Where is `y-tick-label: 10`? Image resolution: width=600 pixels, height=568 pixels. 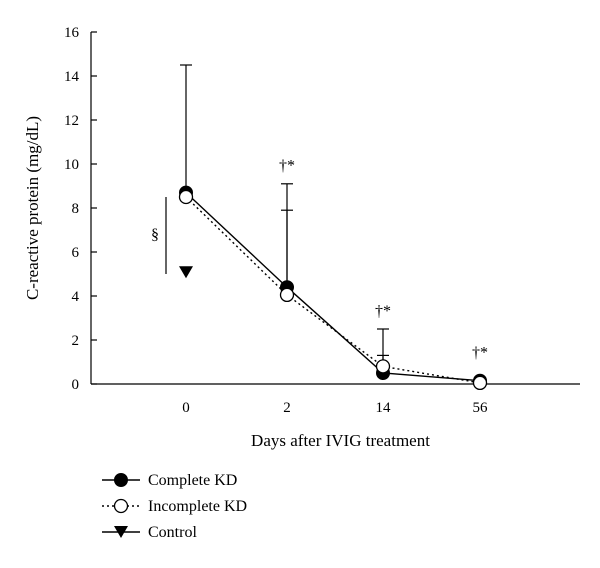 y-tick-label: 10 is located at coordinates (71, 165).